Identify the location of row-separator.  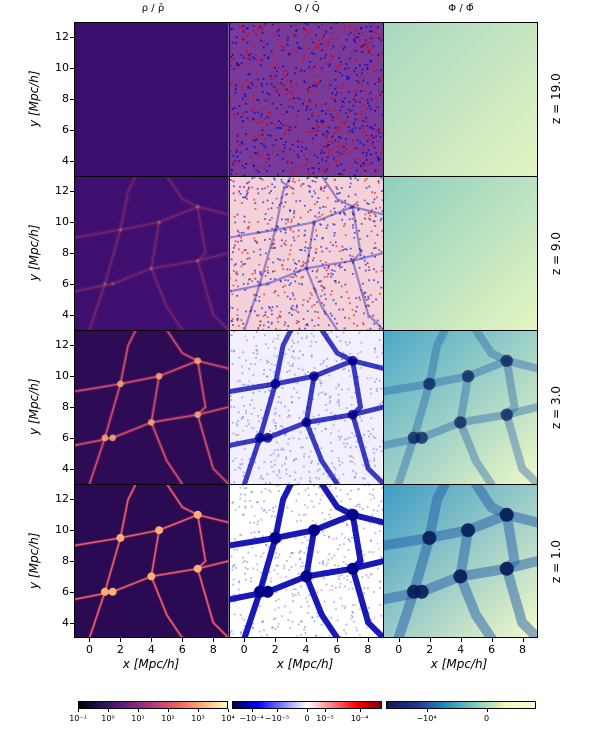
(306, 176).